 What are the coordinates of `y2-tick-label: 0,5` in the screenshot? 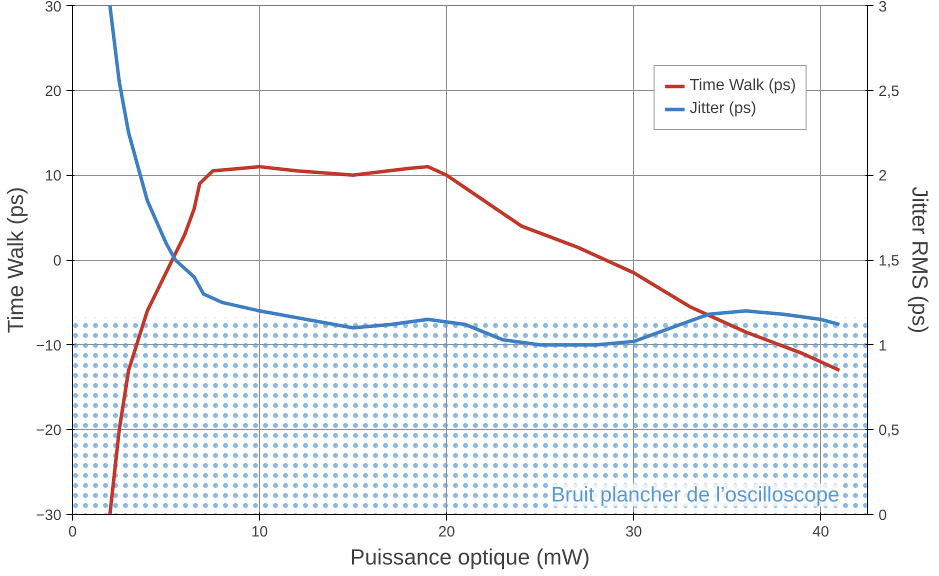 It's located at (889, 431).